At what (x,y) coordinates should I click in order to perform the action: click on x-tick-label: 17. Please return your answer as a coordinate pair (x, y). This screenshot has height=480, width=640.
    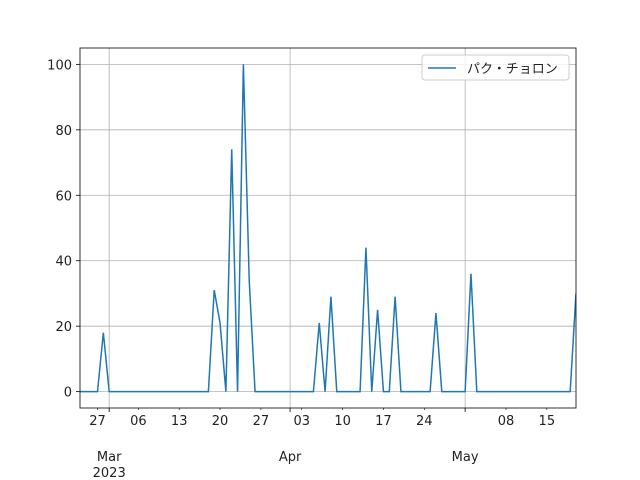
    Looking at the image, I should click on (383, 421).